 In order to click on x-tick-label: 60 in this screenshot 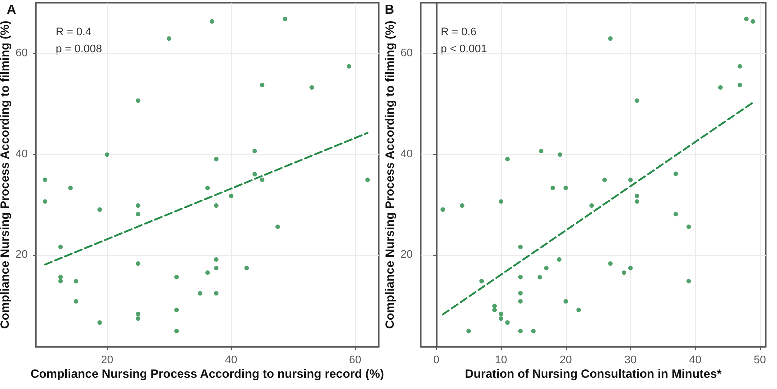, I will do `click(355, 360)`.